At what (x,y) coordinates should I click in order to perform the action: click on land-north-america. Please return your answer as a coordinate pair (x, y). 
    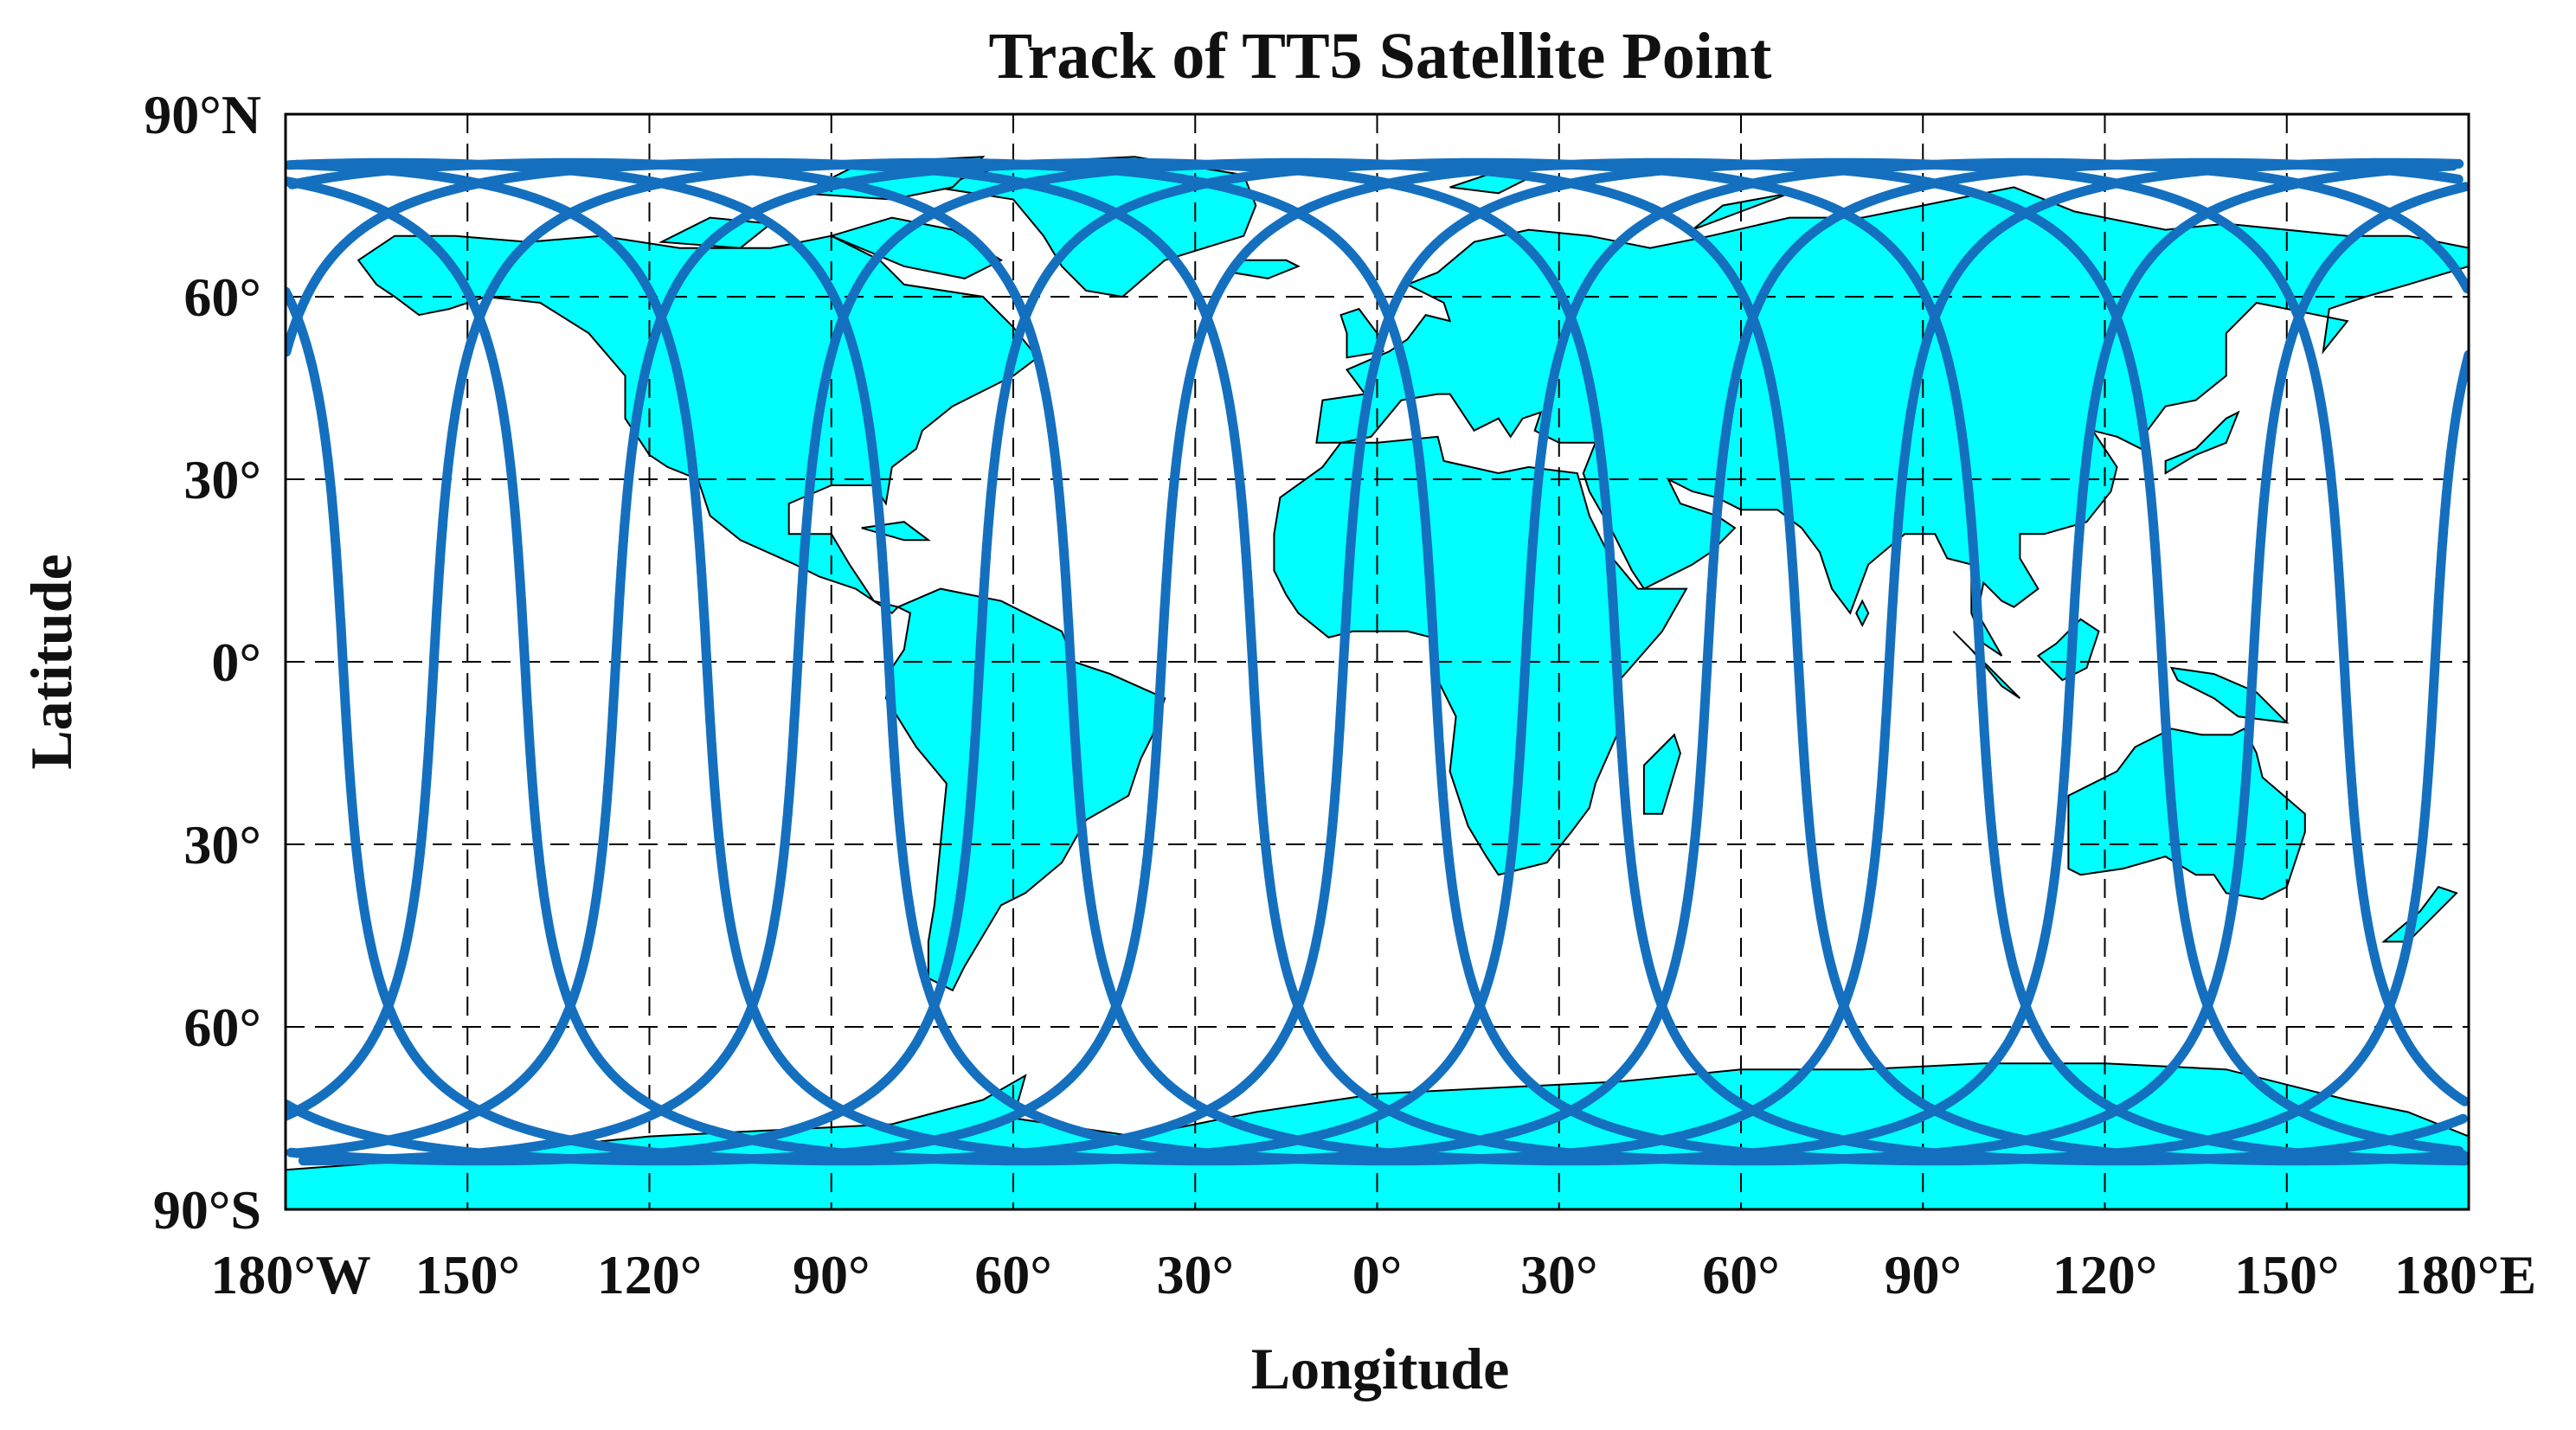
    Looking at the image, I should click on (698, 424).